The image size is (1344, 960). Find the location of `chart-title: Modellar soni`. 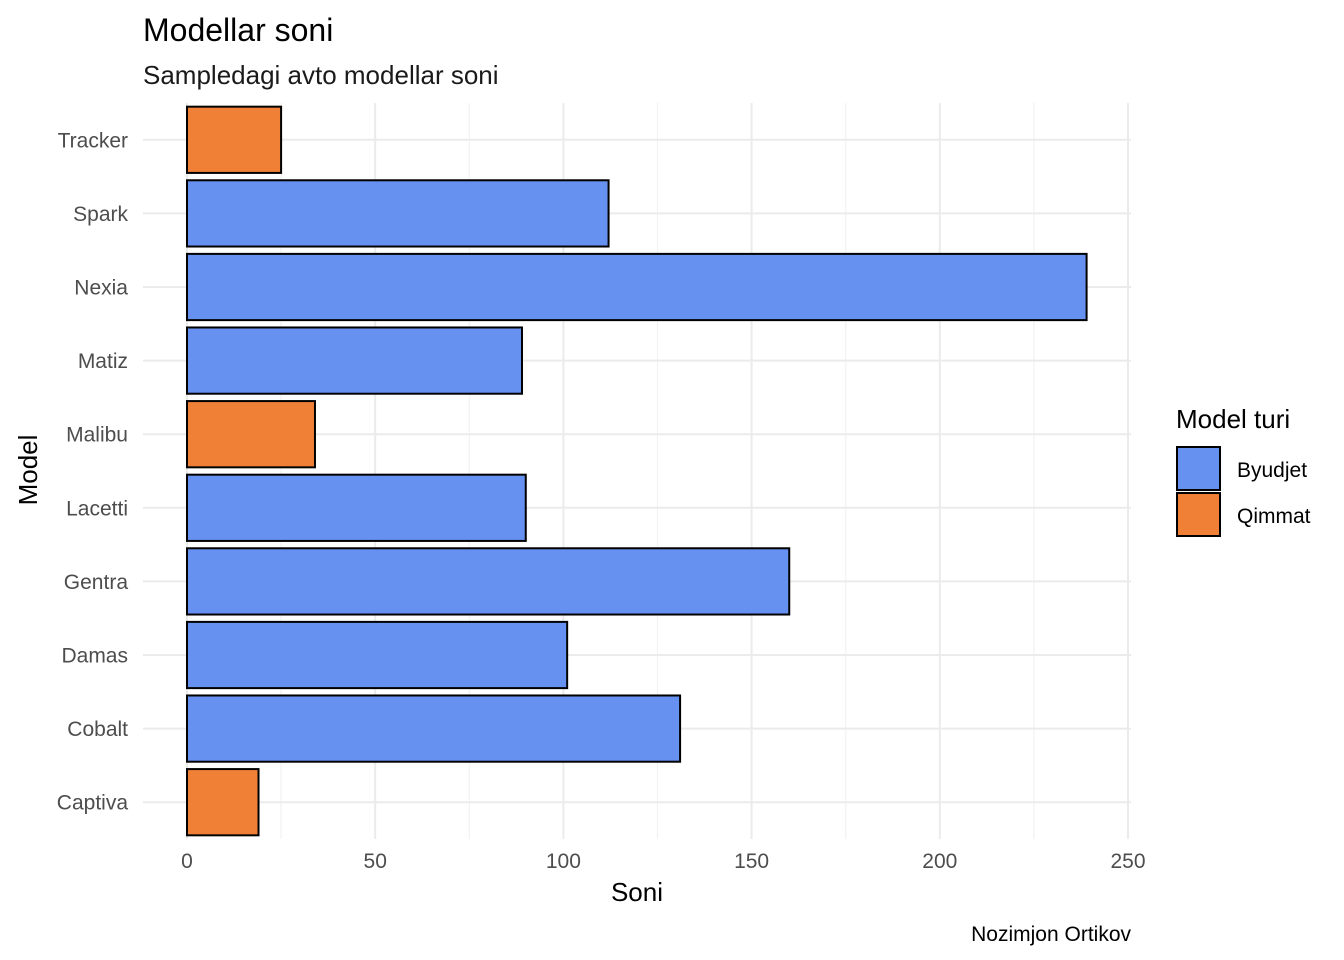

chart-title: Modellar soni is located at coordinates (238, 30).